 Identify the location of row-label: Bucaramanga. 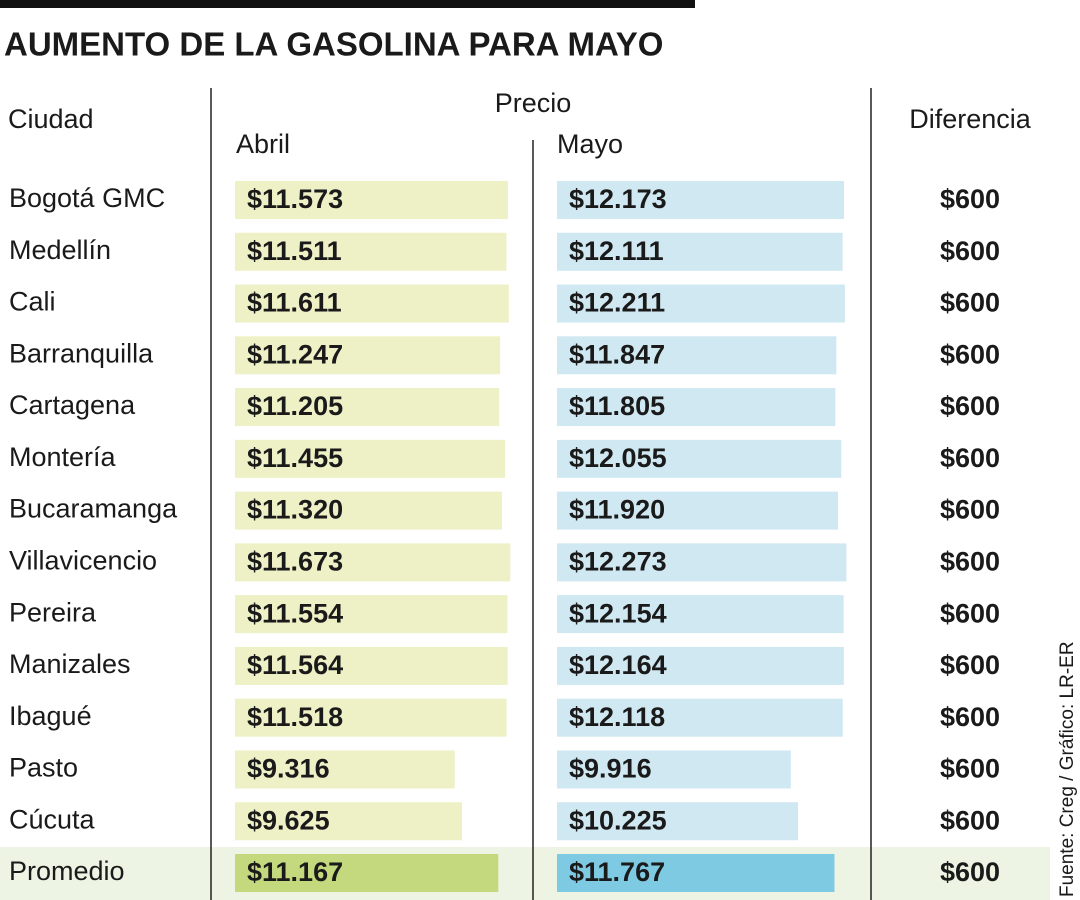
(93, 509).